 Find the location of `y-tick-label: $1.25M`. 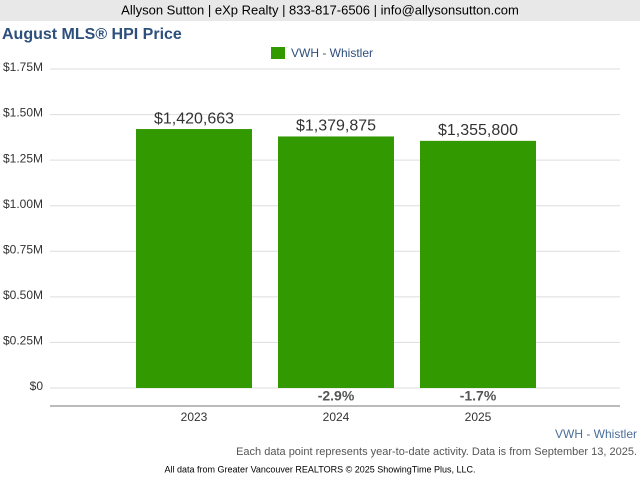

y-tick-label: $1.25M is located at coordinates (23, 158).